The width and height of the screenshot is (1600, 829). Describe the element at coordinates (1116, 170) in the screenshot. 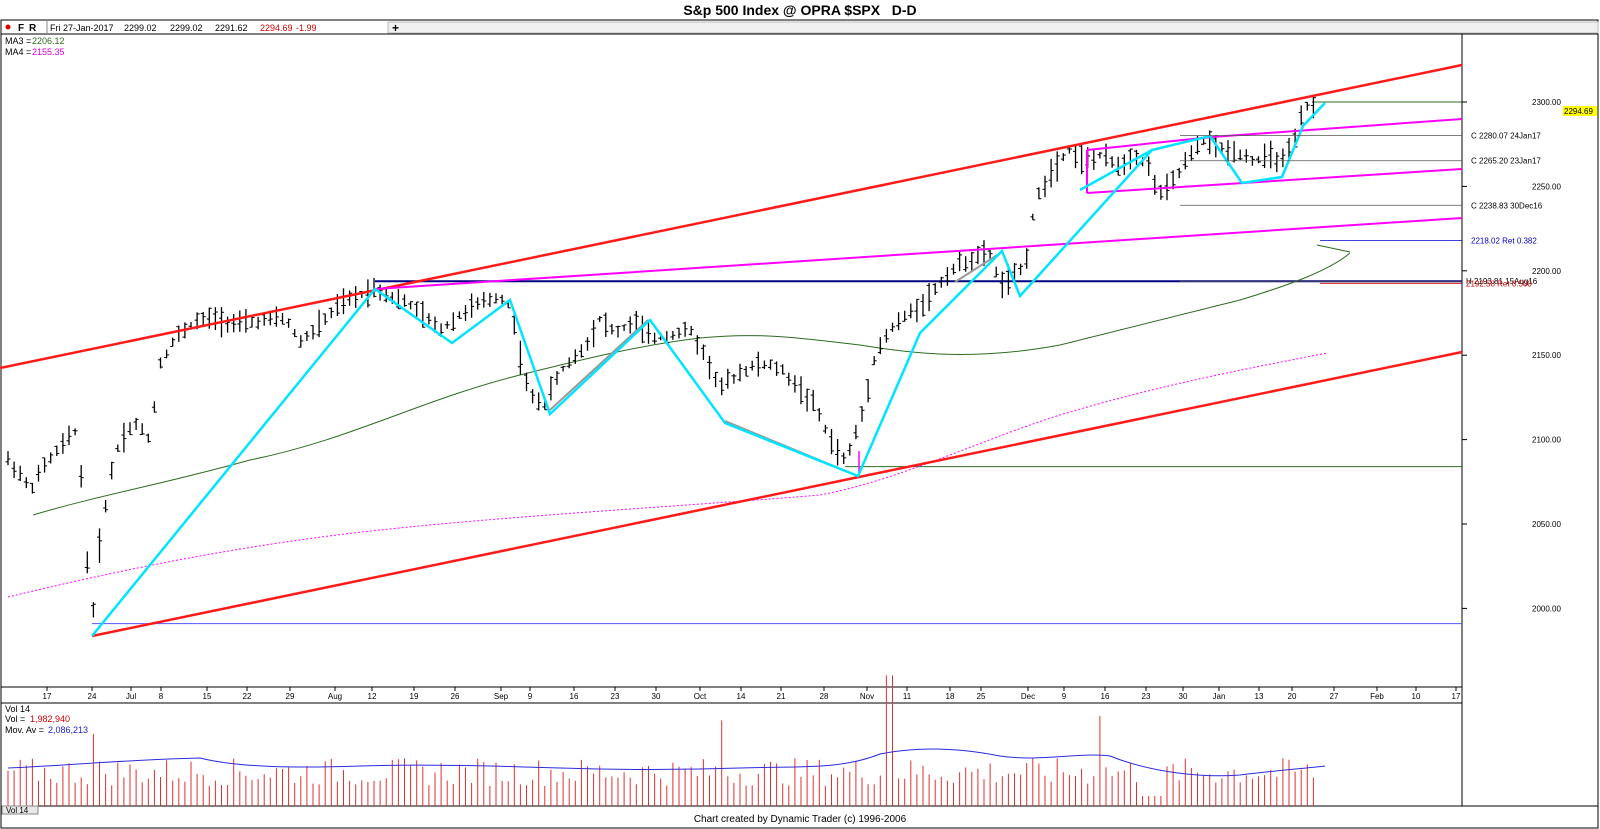

I see `swing-dec-leg` at that location.